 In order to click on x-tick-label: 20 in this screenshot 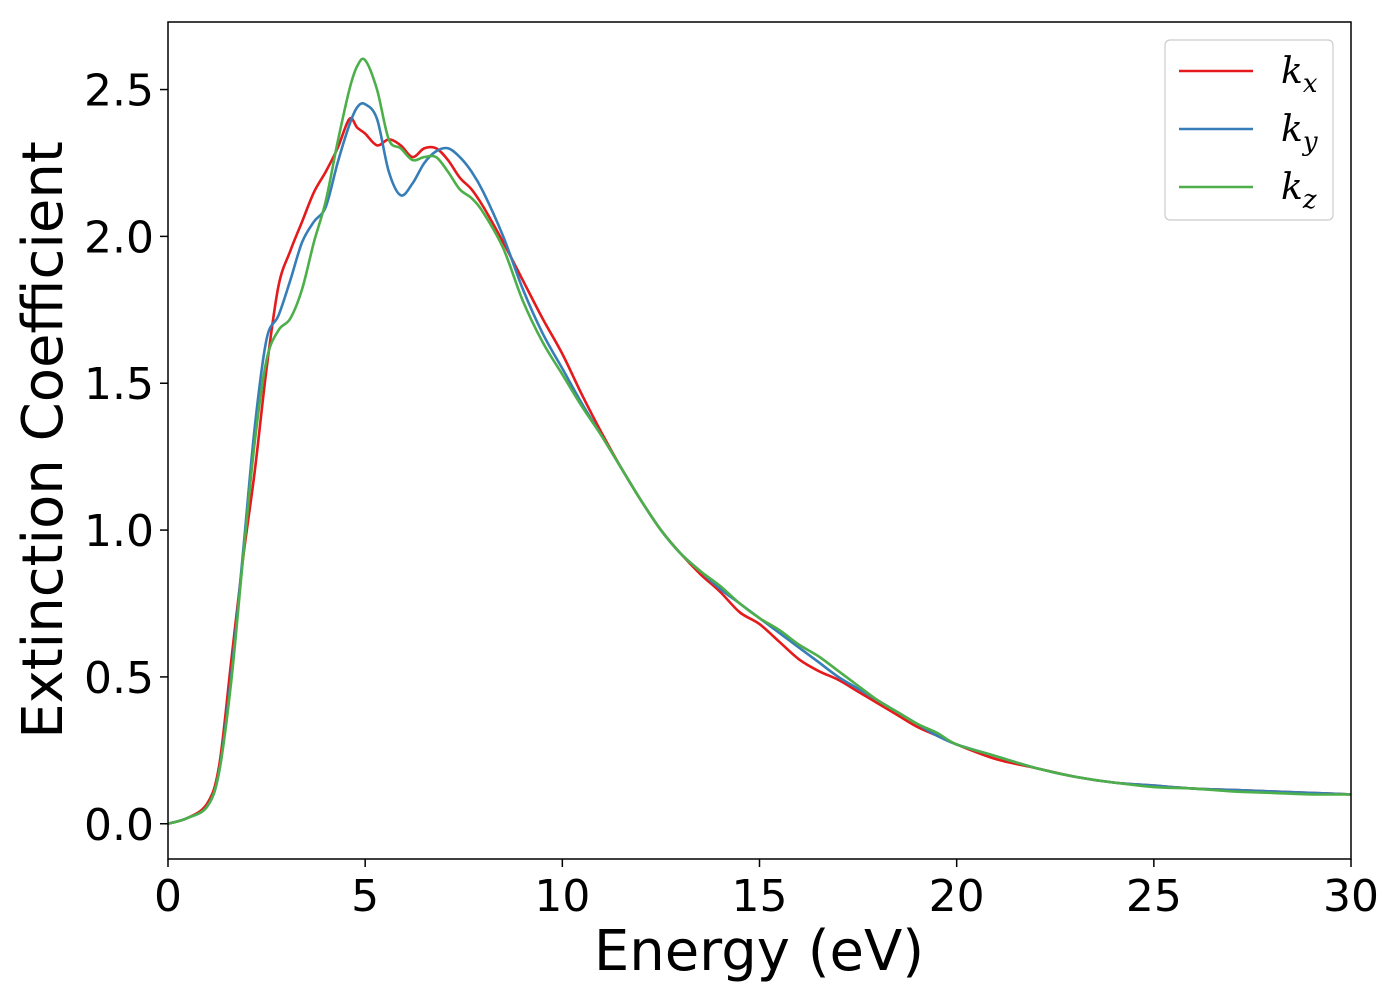, I will do `click(957, 896)`.